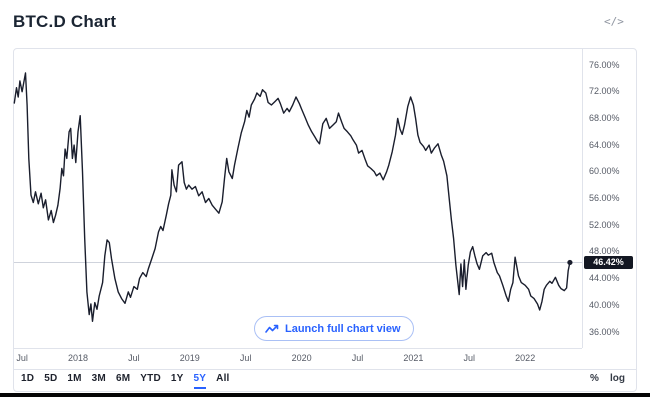 This screenshot has height=400, width=650. What do you see at coordinates (604, 278) in the screenshot?
I see `y-tick-label: 44.00%` at bounding box center [604, 278].